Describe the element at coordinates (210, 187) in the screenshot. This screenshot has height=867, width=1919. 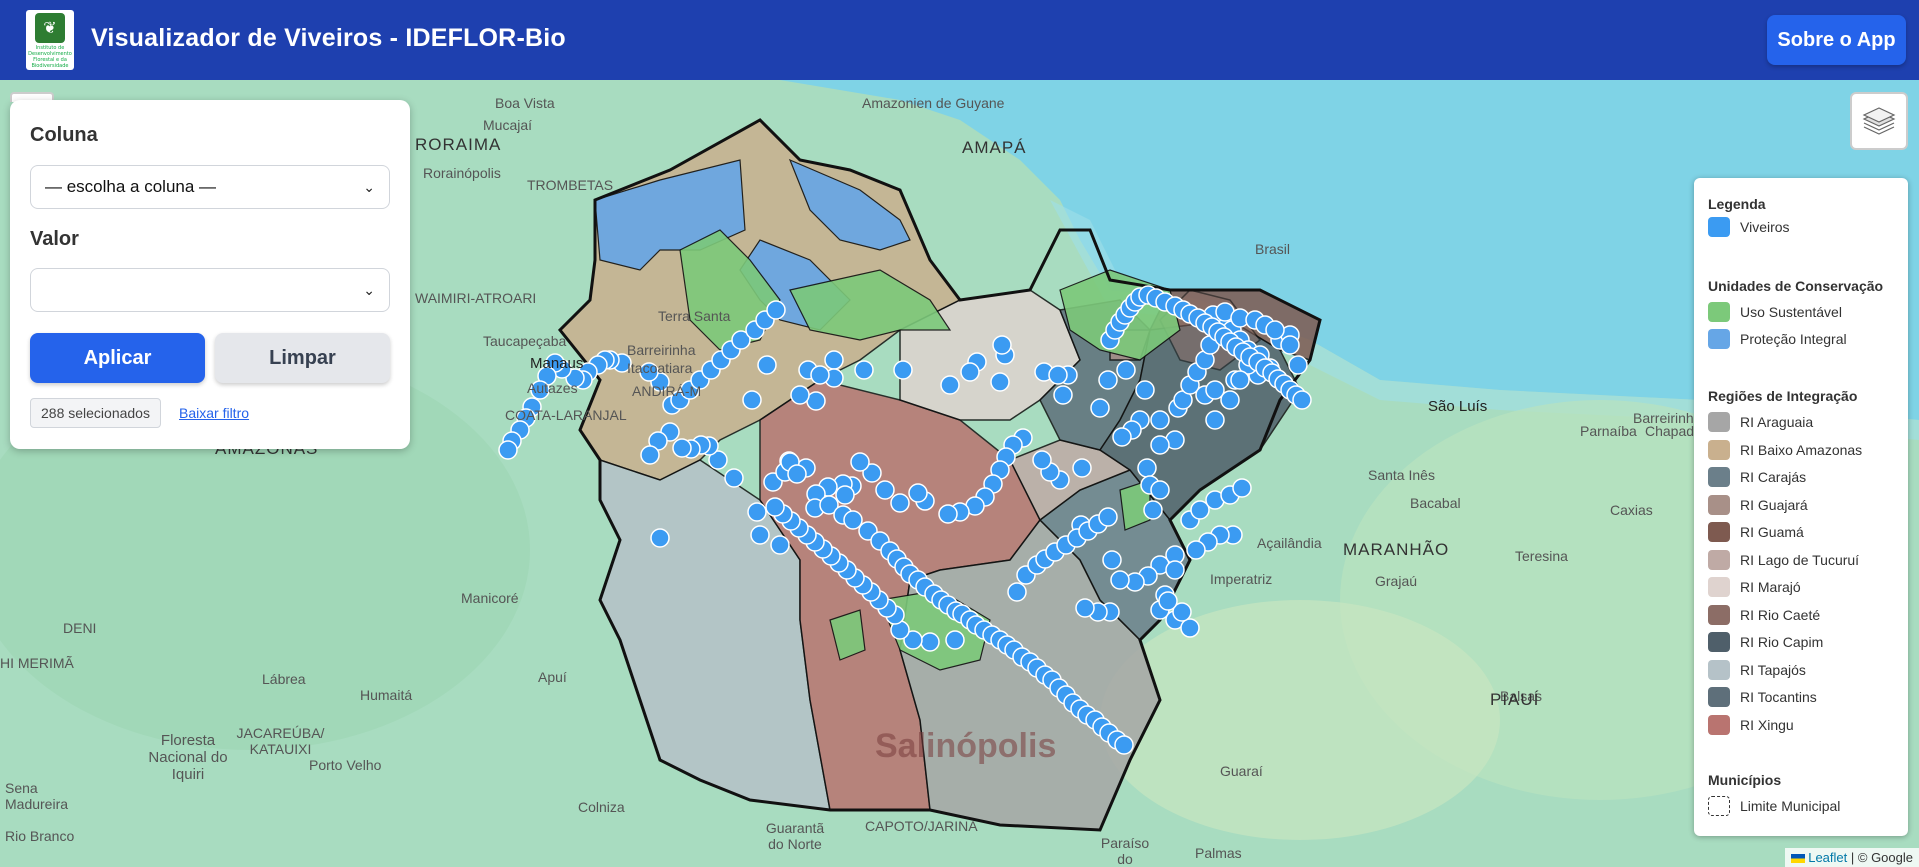
I see `column-select: — escolha a coluna — ⌄` at that location.